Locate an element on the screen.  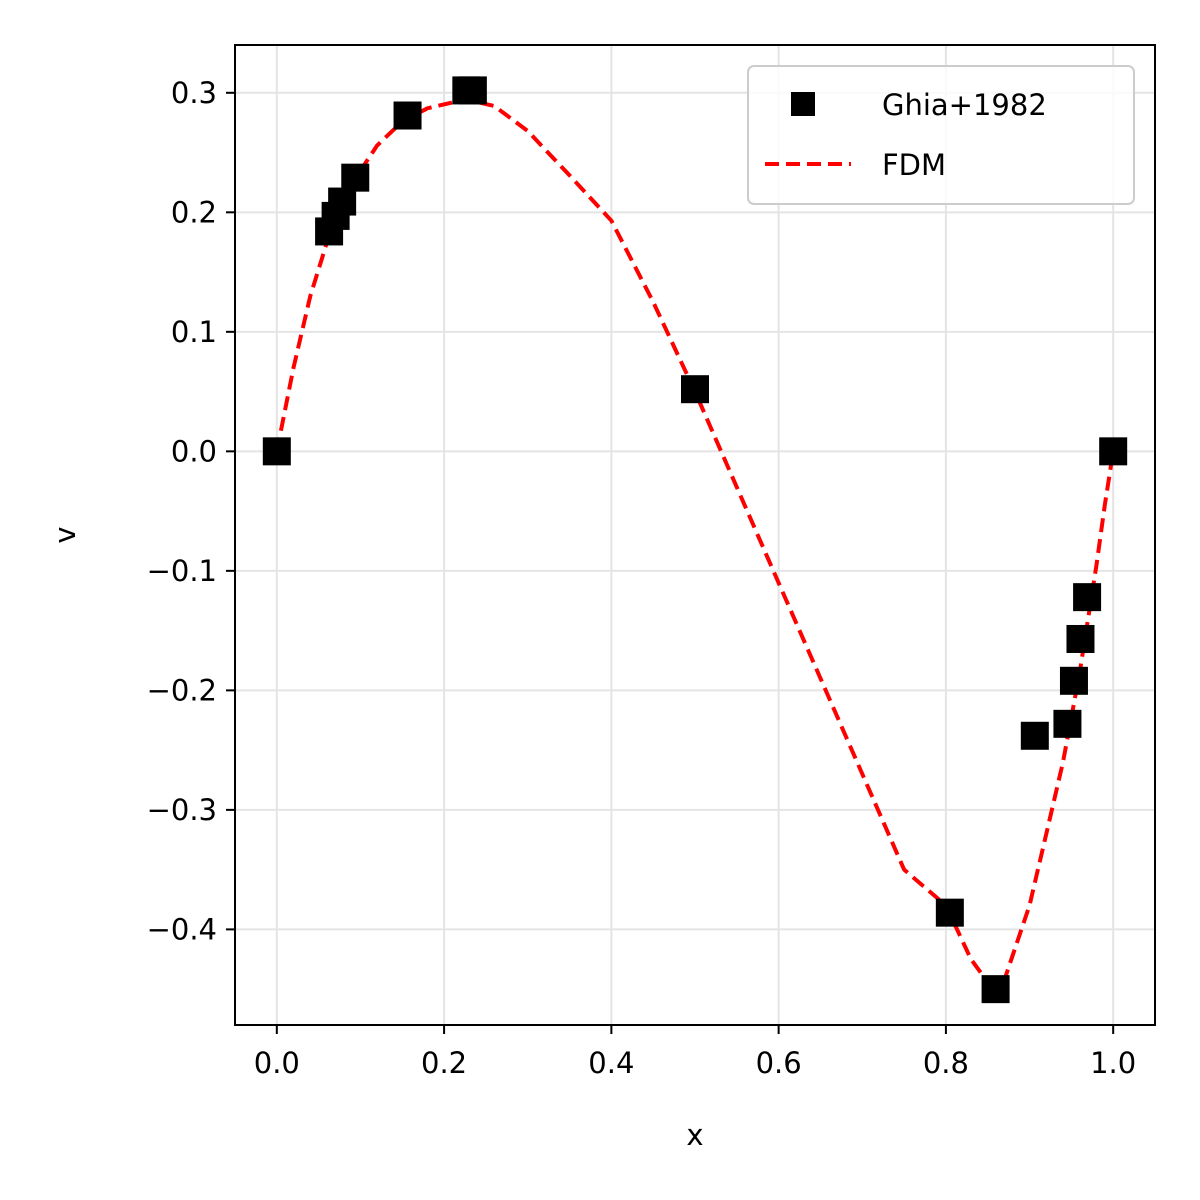
y-tick-label: −0.2 is located at coordinates (182, 690).